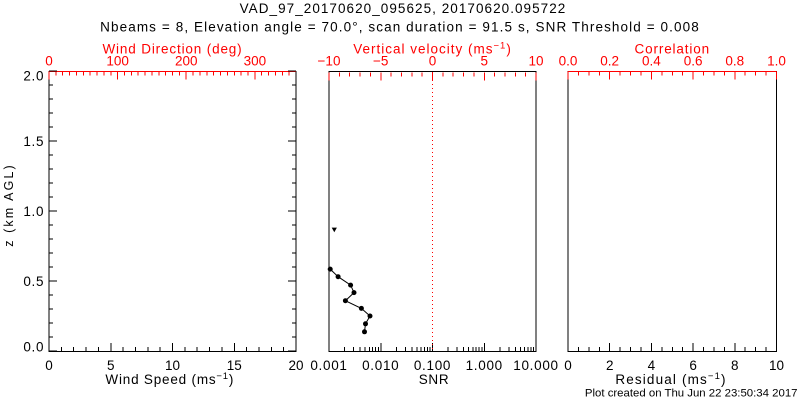 The width and height of the screenshot is (800, 400). I want to click on svg-text: −10, so click(329, 61).